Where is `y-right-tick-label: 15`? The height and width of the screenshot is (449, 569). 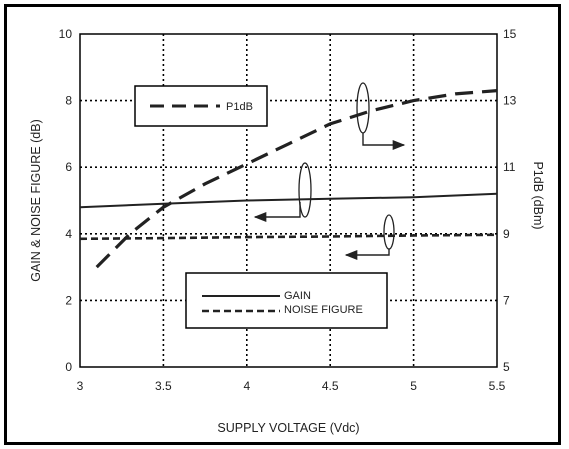
y-right-tick-label: 15 is located at coordinates (510, 34).